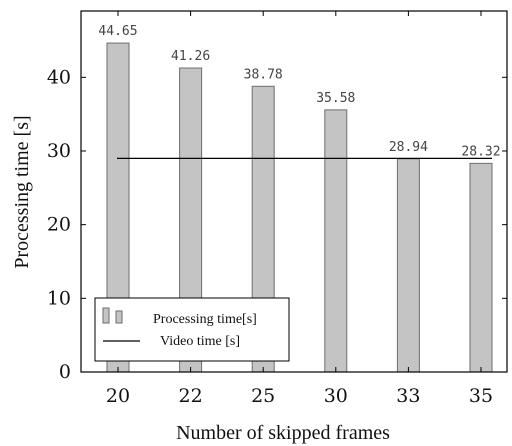 Image resolution: width=512 pixels, height=446 pixels. Describe the element at coordinates (481, 396) in the screenshot. I see `x-tick-label-35: 35` at that location.